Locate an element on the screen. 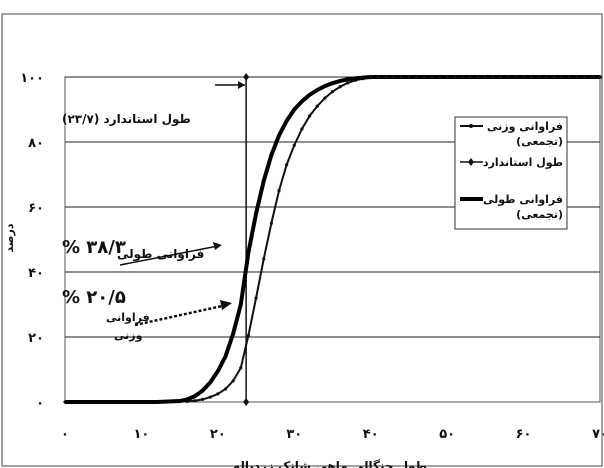 This screenshot has width=604, height=468. annotation-length-arrow is located at coordinates (169, 255).